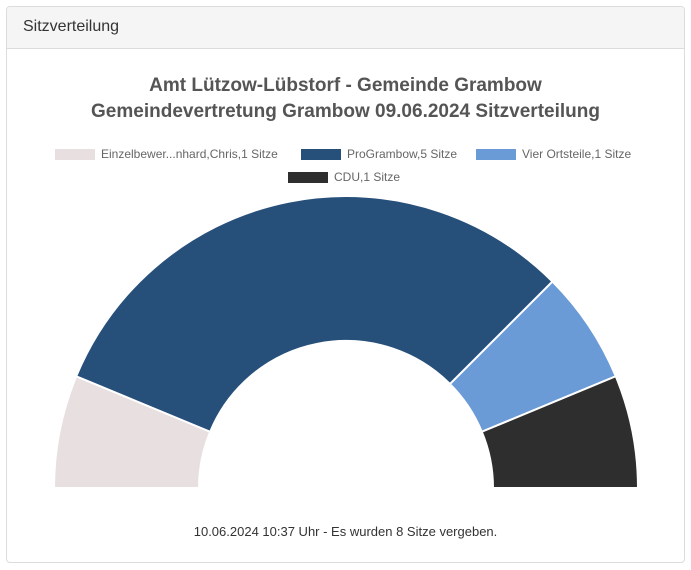 Image resolution: width=691 pixels, height=570 pixels. I want to click on legend-item-prograbow: ProGrambow,5 Sitze, so click(379, 154).